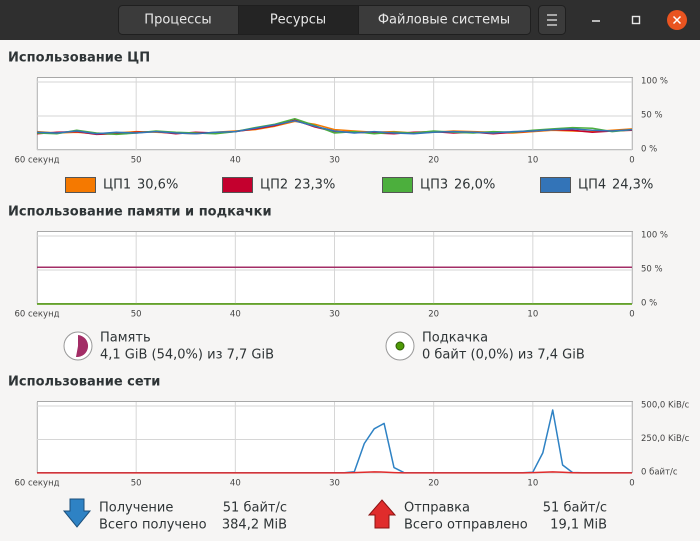 The height and width of the screenshot is (541, 700). What do you see at coordinates (578, 525) in the screenshot?
I see `legend-total: 19,1 MiB` at bounding box center [578, 525].